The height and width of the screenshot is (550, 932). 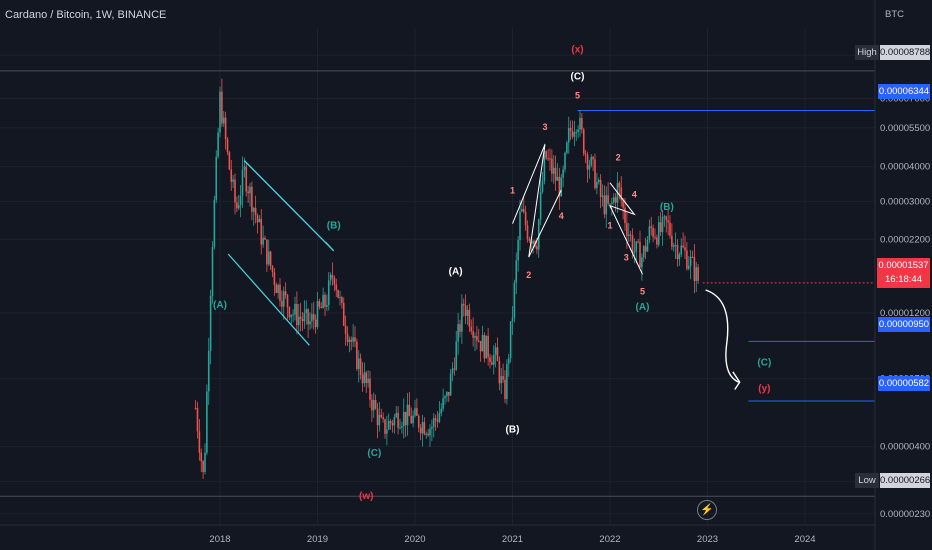 I want to click on time-tick-label: 2023, so click(x=707, y=539).